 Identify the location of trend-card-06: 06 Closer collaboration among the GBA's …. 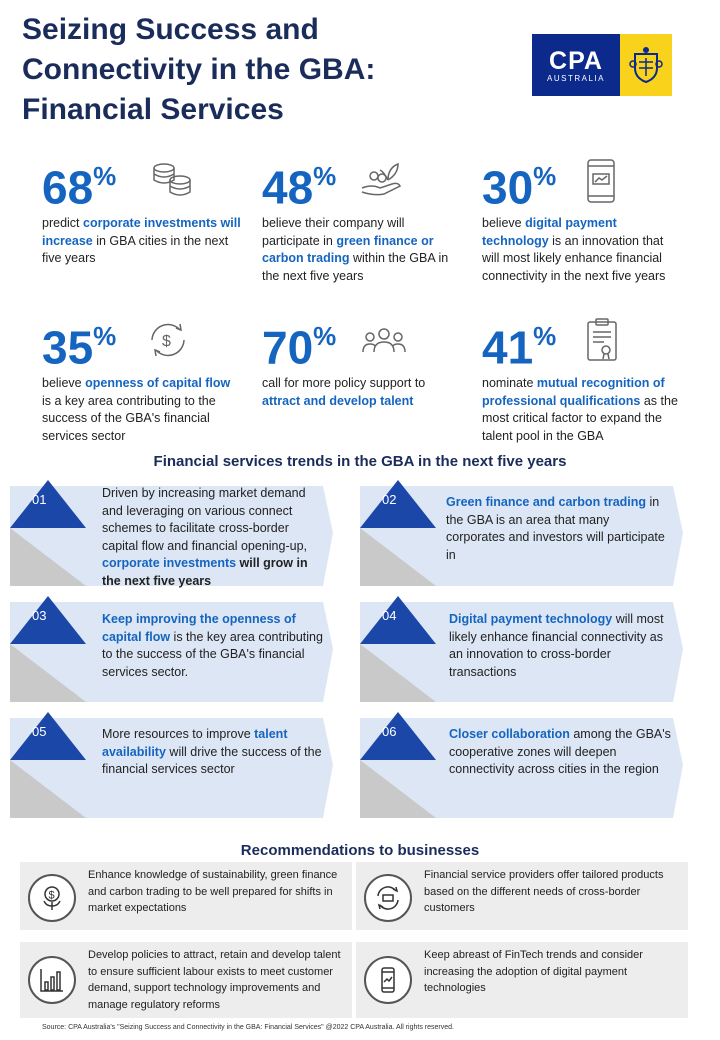
(521, 765).